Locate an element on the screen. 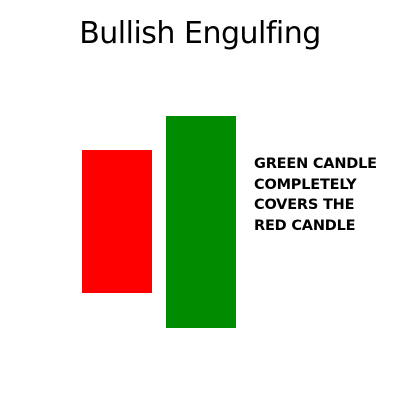 This screenshot has height=400, width=400. diagram-title: Bullish Engulfing is located at coordinates (200, 33).